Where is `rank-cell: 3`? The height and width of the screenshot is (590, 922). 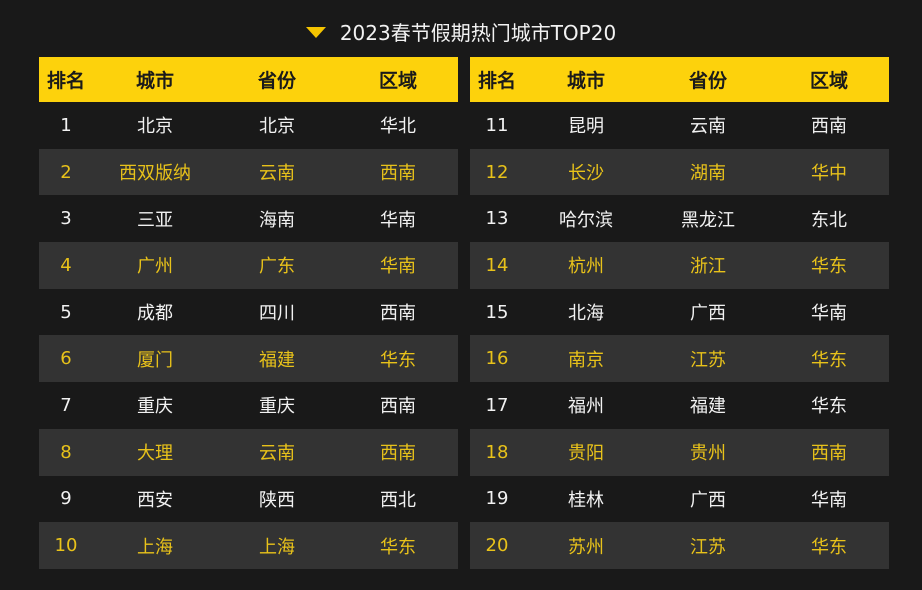 rank-cell: 3 is located at coordinates (66, 219).